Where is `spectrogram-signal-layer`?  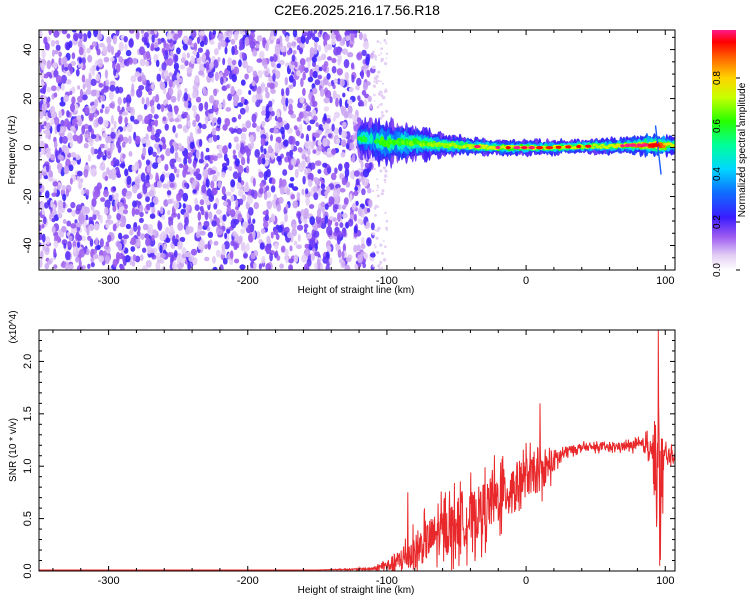 spectrogram-signal-layer is located at coordinates (515, 145).